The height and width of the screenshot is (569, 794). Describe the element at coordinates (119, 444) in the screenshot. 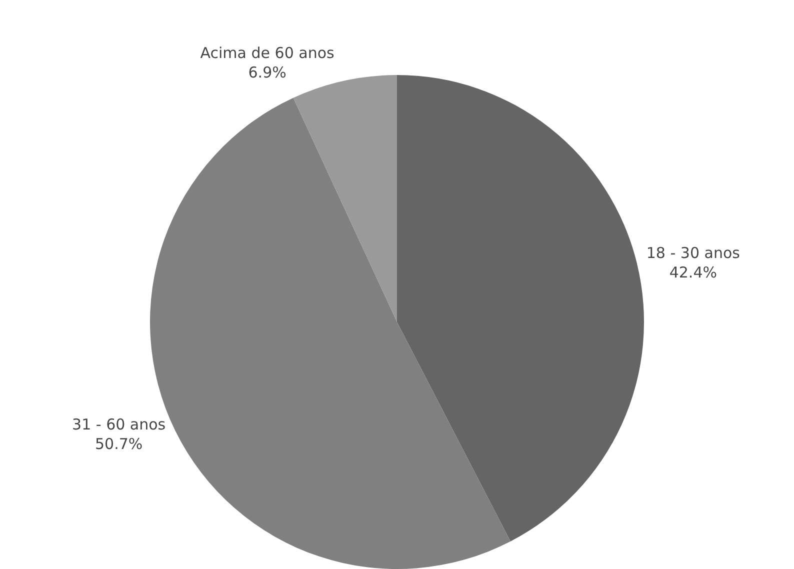

I see `data-label: 50.7%` at that location.